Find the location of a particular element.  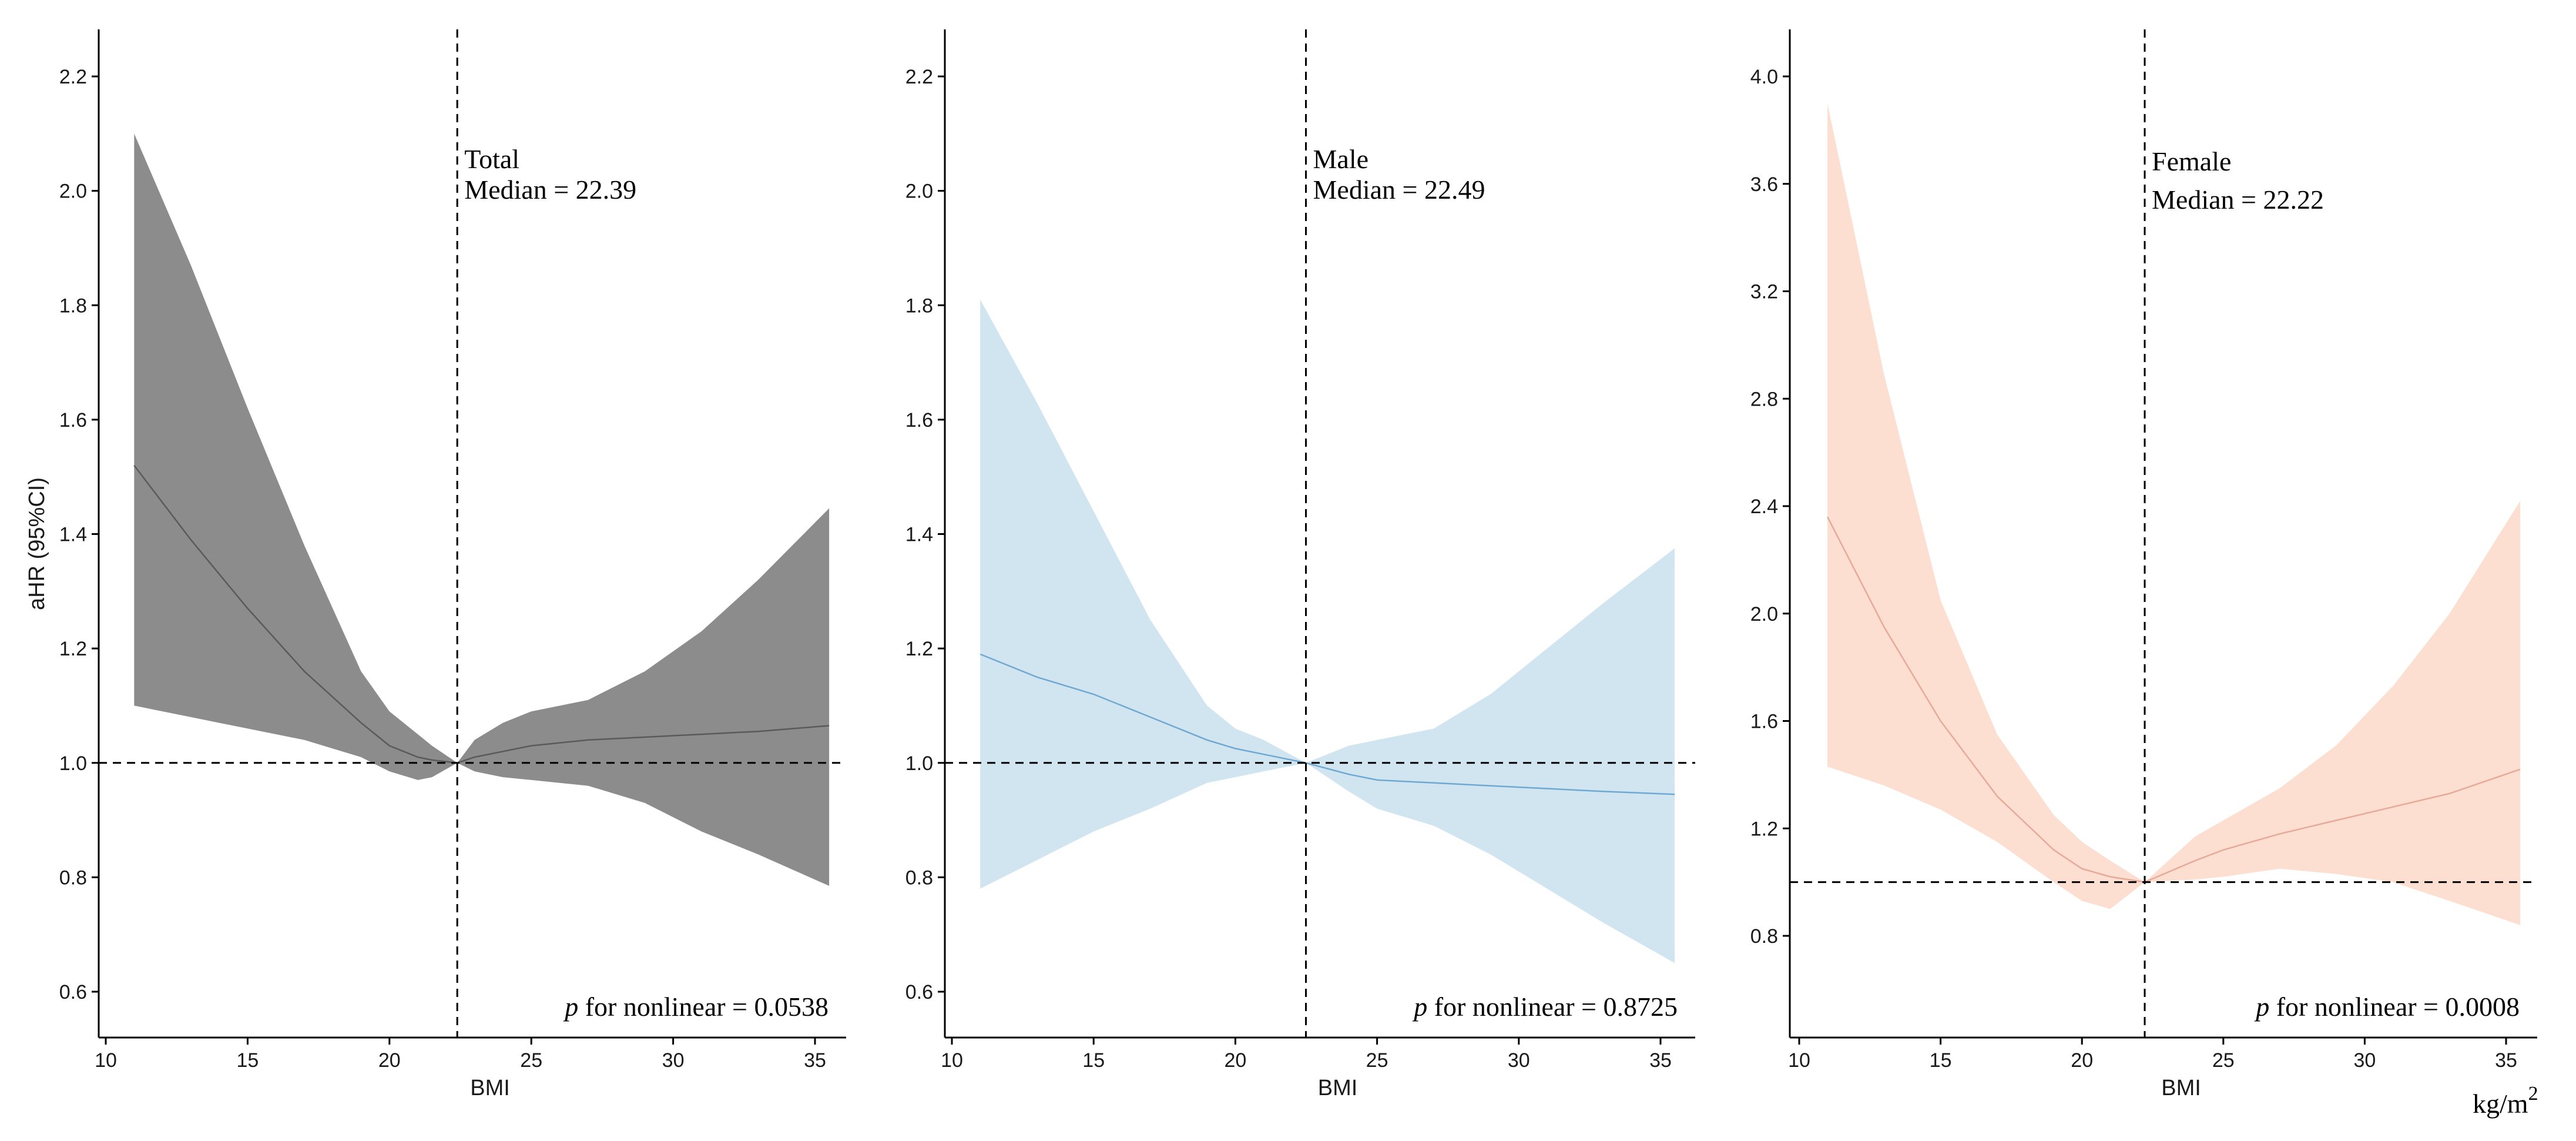

p-nonlinear-label: p for nonlinear = 0.8725 is located at coordinates (1545, 1007).